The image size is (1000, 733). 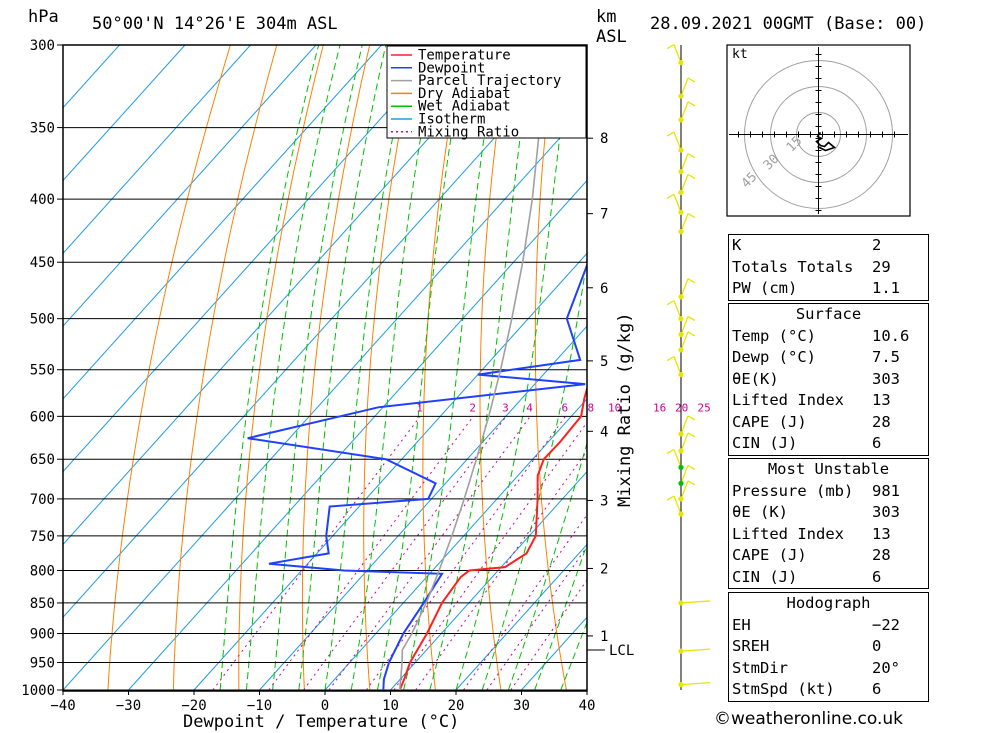 What do you see at coordinates (565, 407) in the screenshot?
I see `mixing-ratio-label: 6` at bounding box center [565, 407].